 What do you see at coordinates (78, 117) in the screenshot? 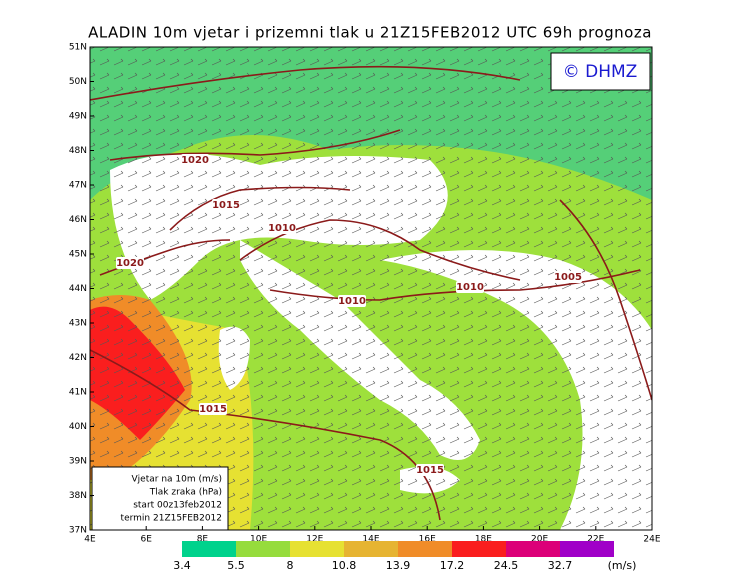
I see `latitude-label: 49N` at bounding box center [78, 117].